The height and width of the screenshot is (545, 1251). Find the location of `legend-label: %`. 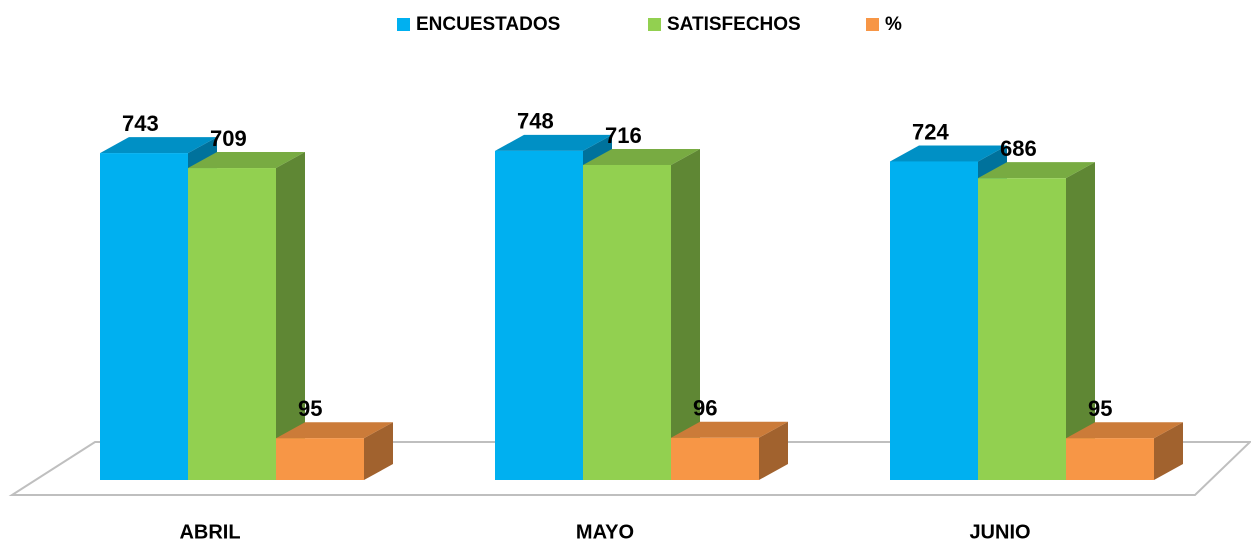

legend-label: % is located at coordinates (893, 24).